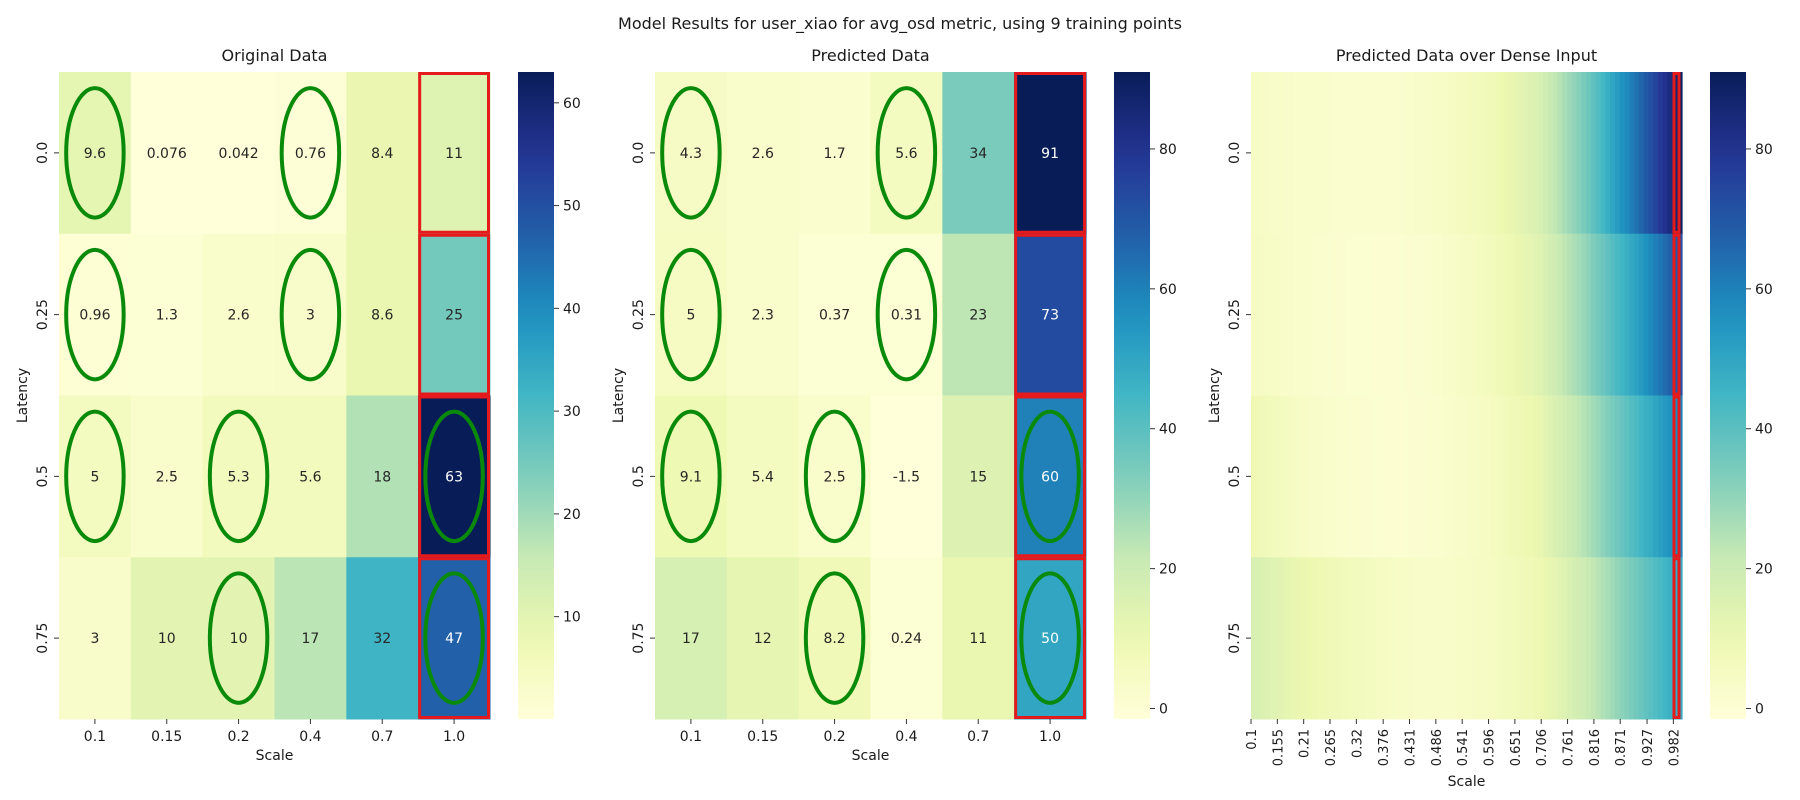 The width and height of the screenshot is (1800, 800). What do you see at coordinates (382, 316) in the screenshot?
I see `cell-value-label: 8.6` at bounding box center [382, 316].